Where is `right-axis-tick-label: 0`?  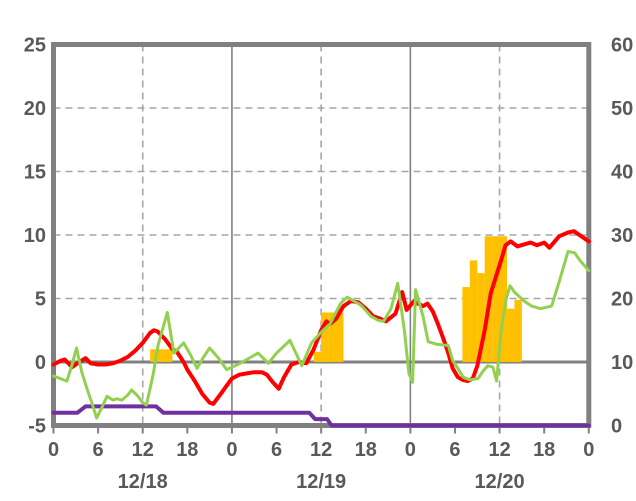 right-axis-tick-label: 0 is located at coordinates (616, 427).